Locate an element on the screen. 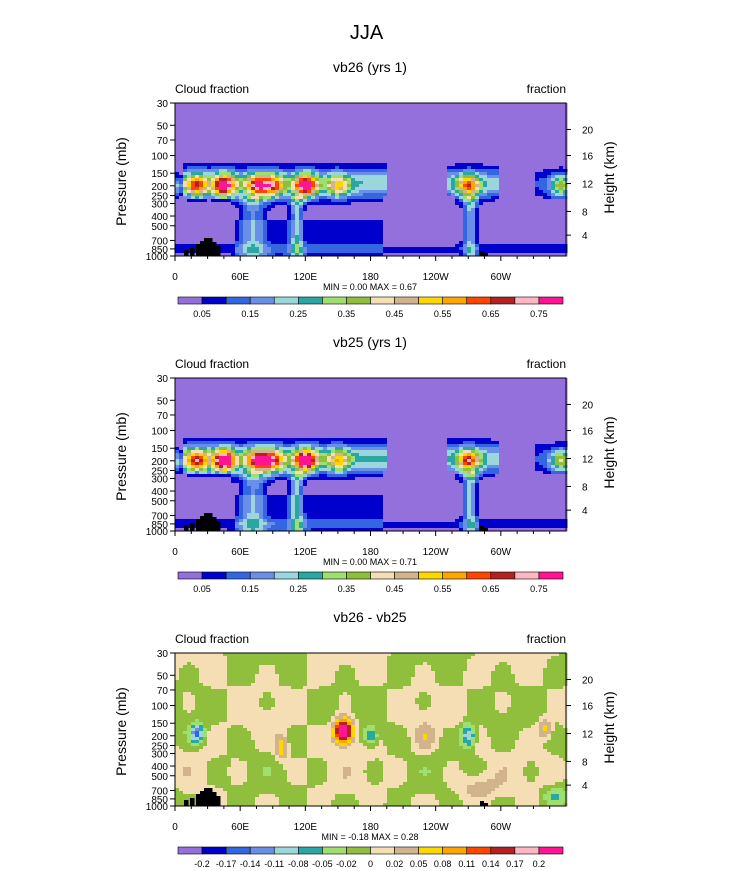  colorbar-label: -0.17 is located at coordinates (226, 864).